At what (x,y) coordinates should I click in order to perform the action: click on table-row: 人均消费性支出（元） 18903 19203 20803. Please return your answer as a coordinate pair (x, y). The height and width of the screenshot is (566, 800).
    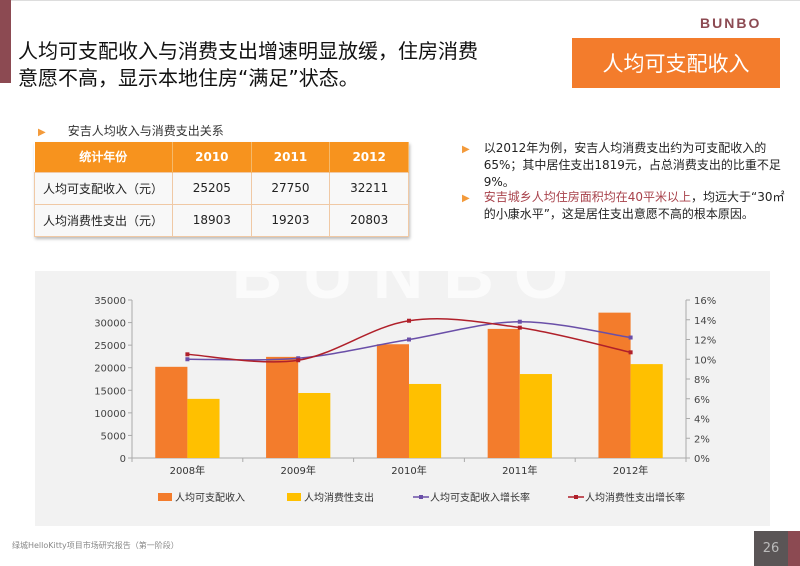
    Looking at the image, I should click on (221, 220).